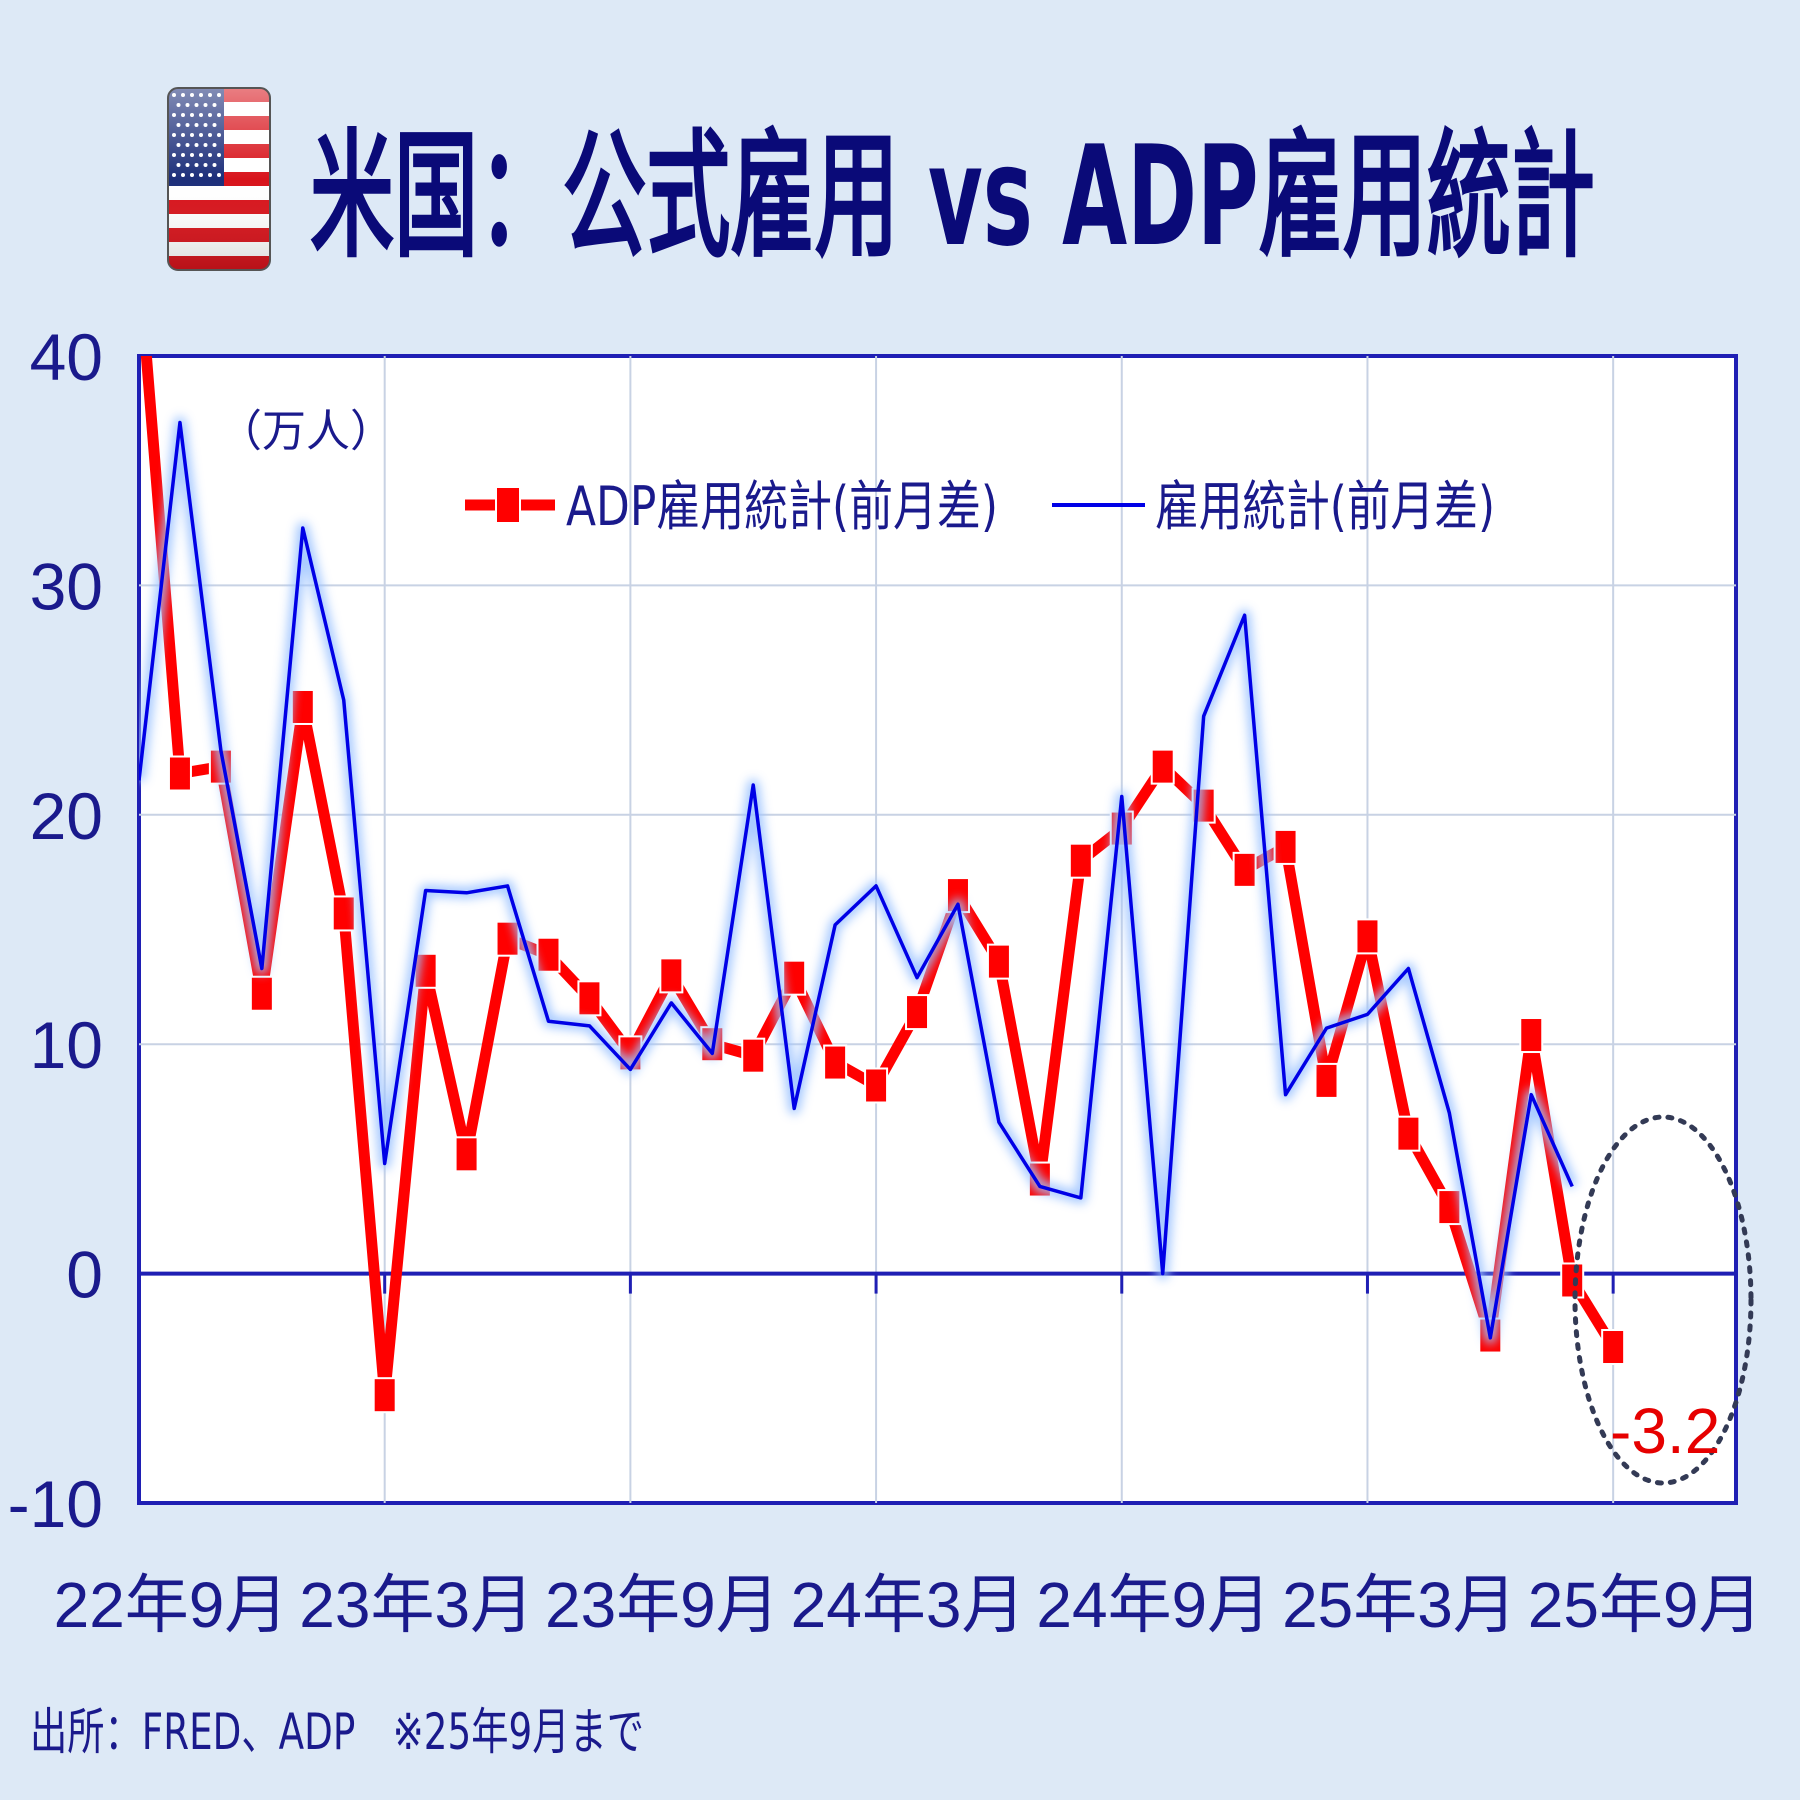  I want to click on x-tick-label: 25年3月, so click(1399, 1605).